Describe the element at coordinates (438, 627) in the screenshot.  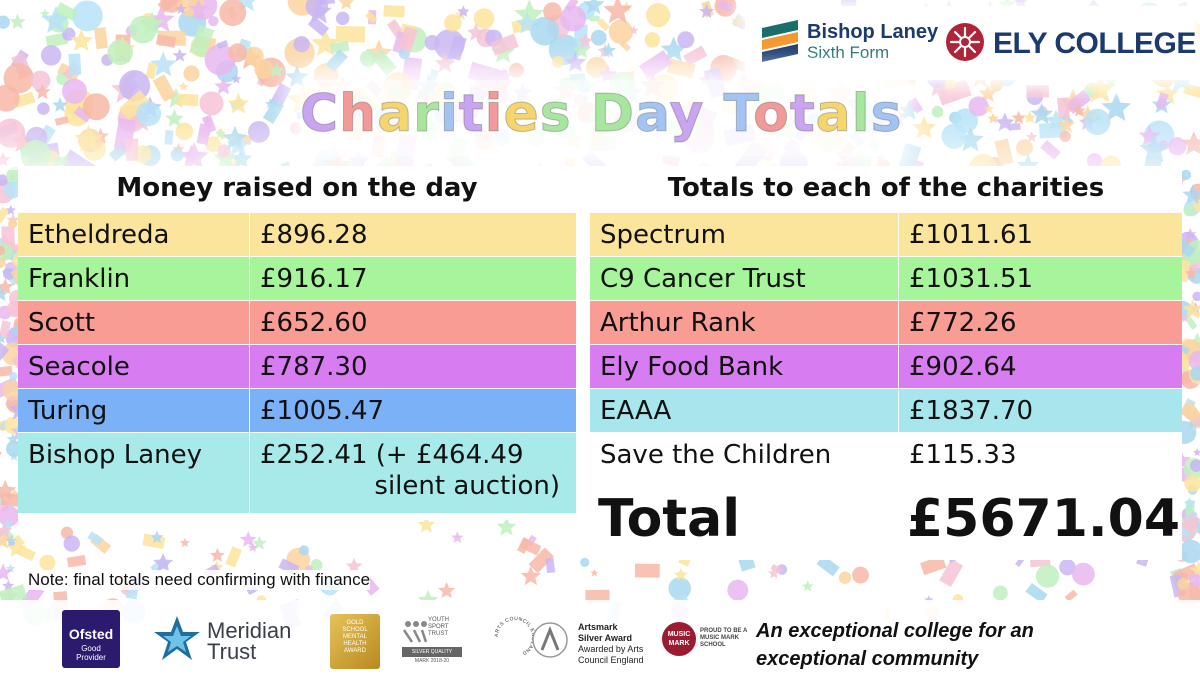
I see `youth-sport-trust-text: YOUTH SPORT TRUST` at that location.